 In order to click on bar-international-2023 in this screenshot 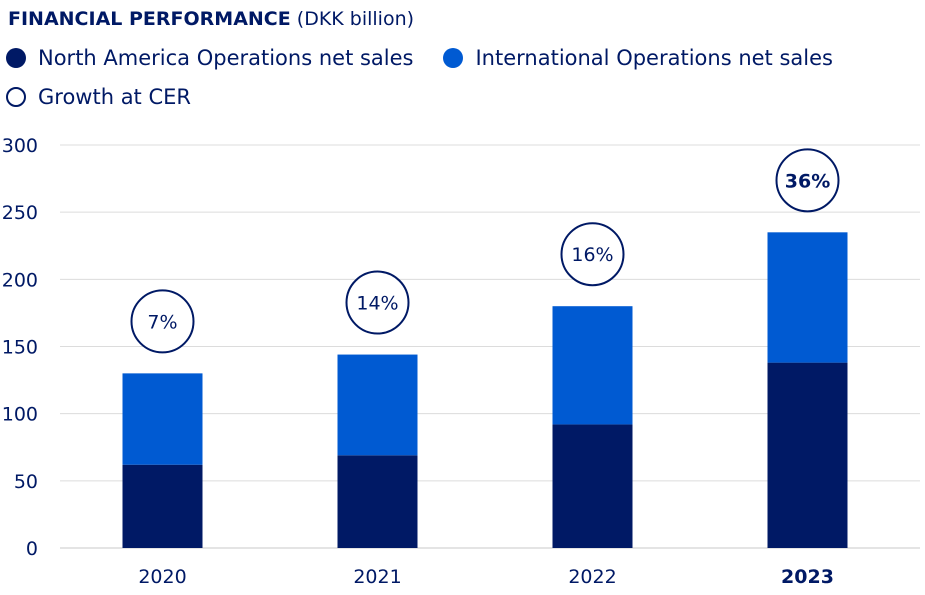, I will do `click(807, 297)`.